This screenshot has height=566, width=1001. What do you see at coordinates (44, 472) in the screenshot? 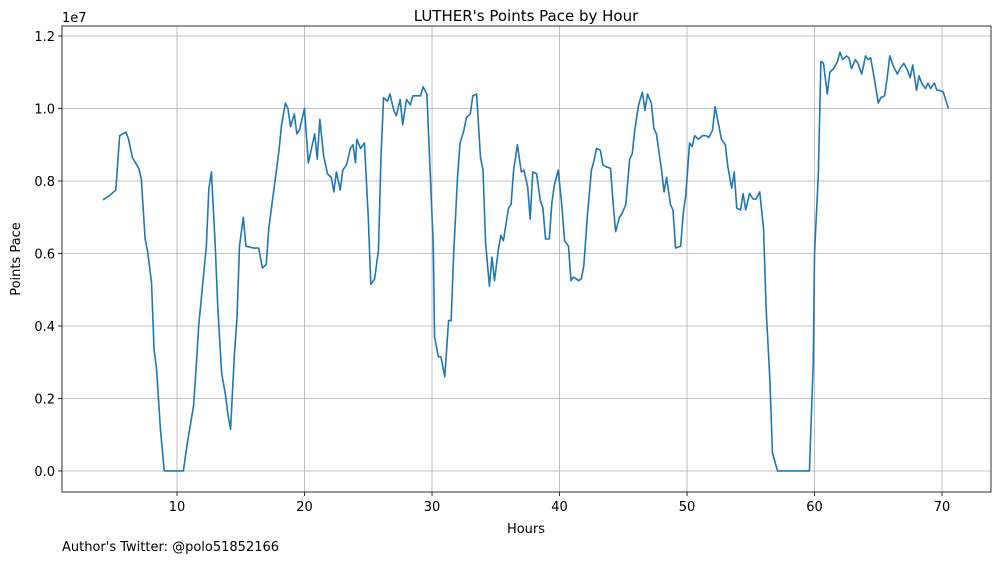
I see `y-tick-label: 0.0` at bounding box center [44, 472].